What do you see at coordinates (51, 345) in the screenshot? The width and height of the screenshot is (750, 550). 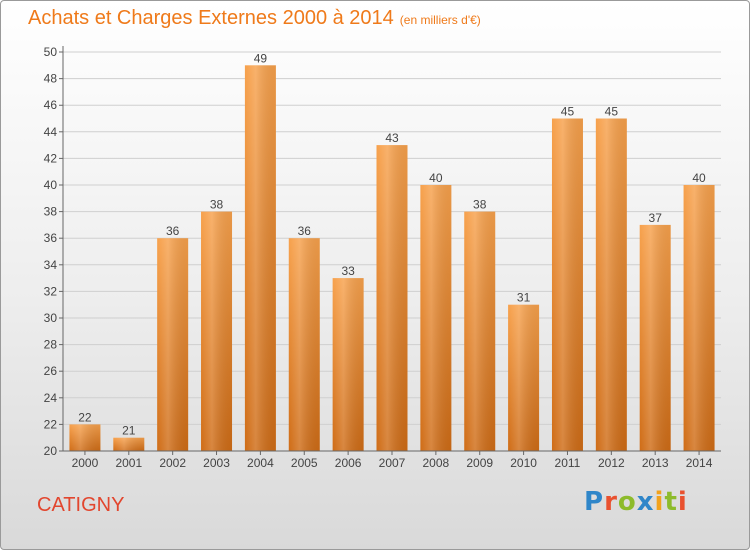 I see `y-tick-label: 28` at bounding box center [51, 345].